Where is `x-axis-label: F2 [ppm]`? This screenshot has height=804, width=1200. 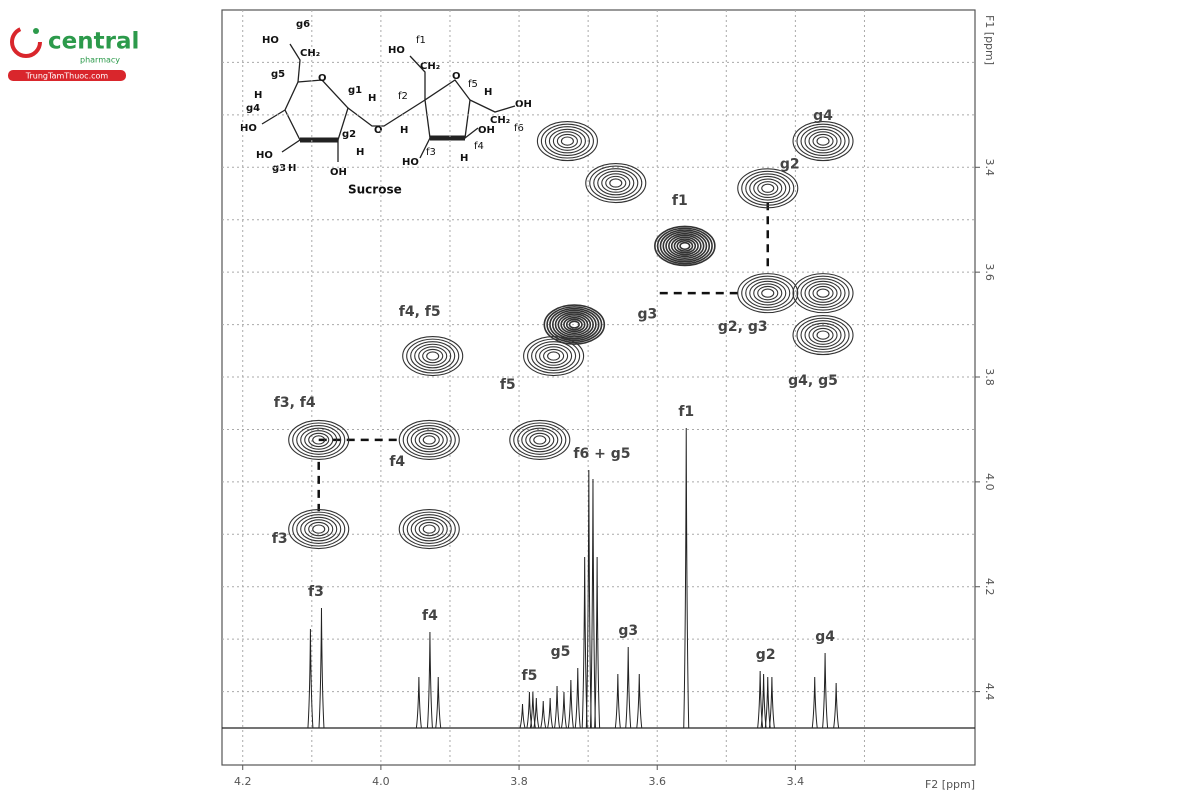
x-axis-label: F2 [ppm] is located at coordinates (950, 784).